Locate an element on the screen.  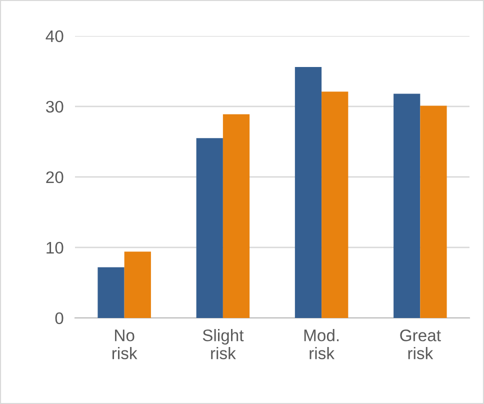
y-tick-label: 30 is located at coordinates (55, 106).